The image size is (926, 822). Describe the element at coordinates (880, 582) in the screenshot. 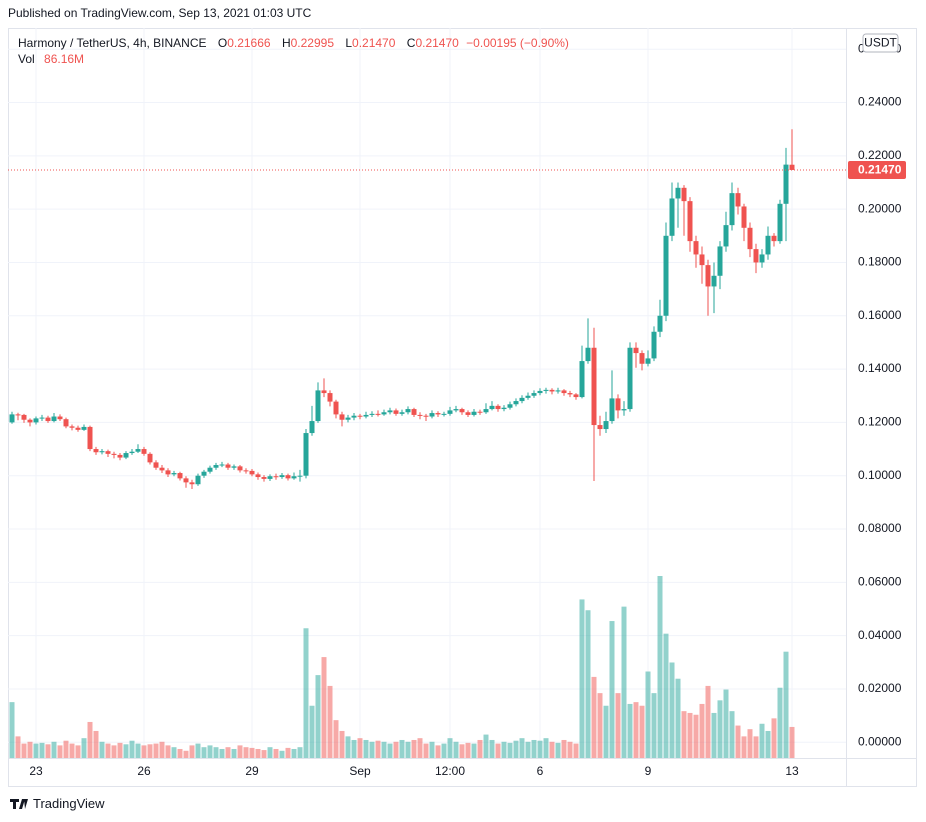

I see `y-tick-label: 0.06000` at that location.